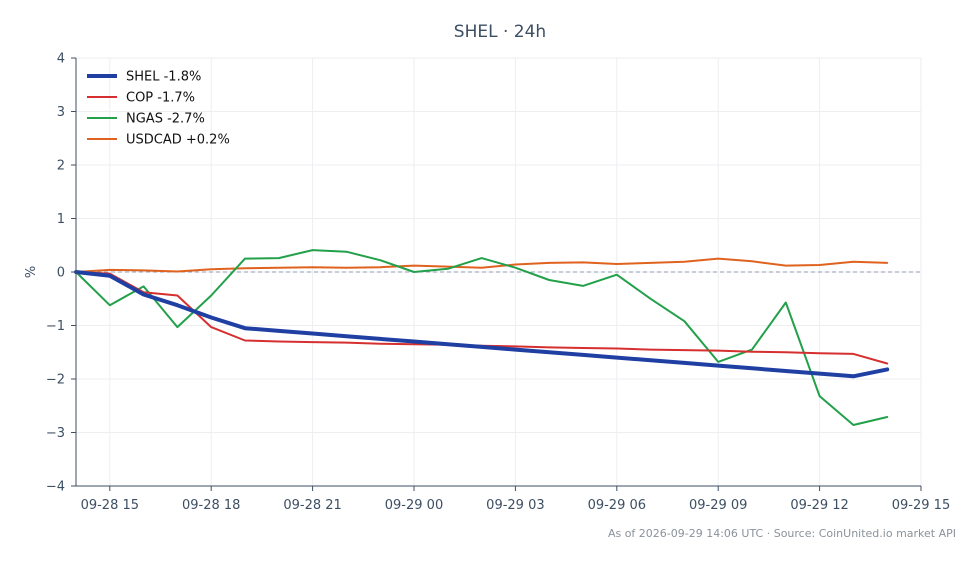  I want to click on series-line-cop, so click(482, 318).